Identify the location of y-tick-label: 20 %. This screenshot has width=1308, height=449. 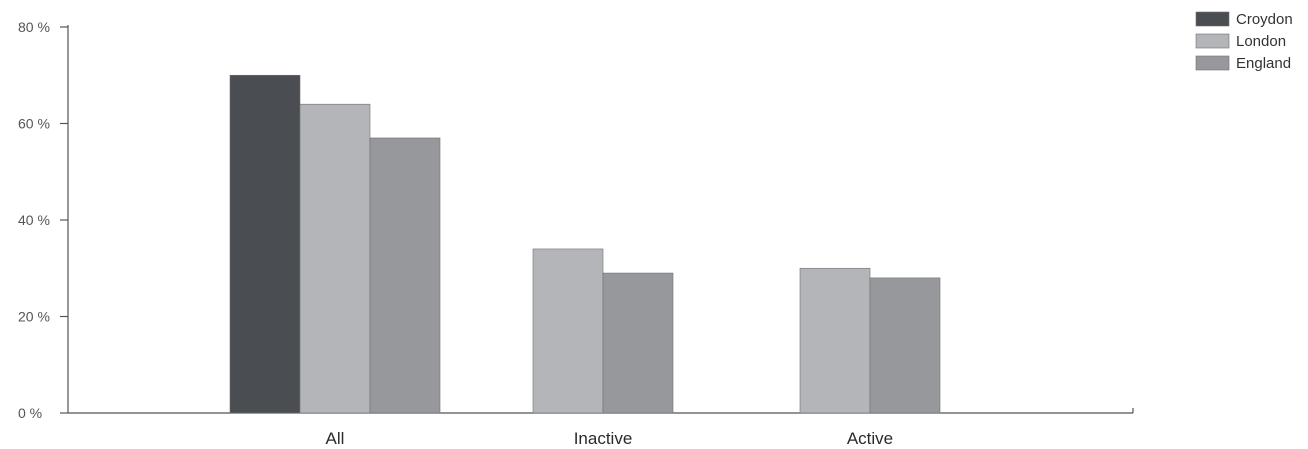
(34, 317).